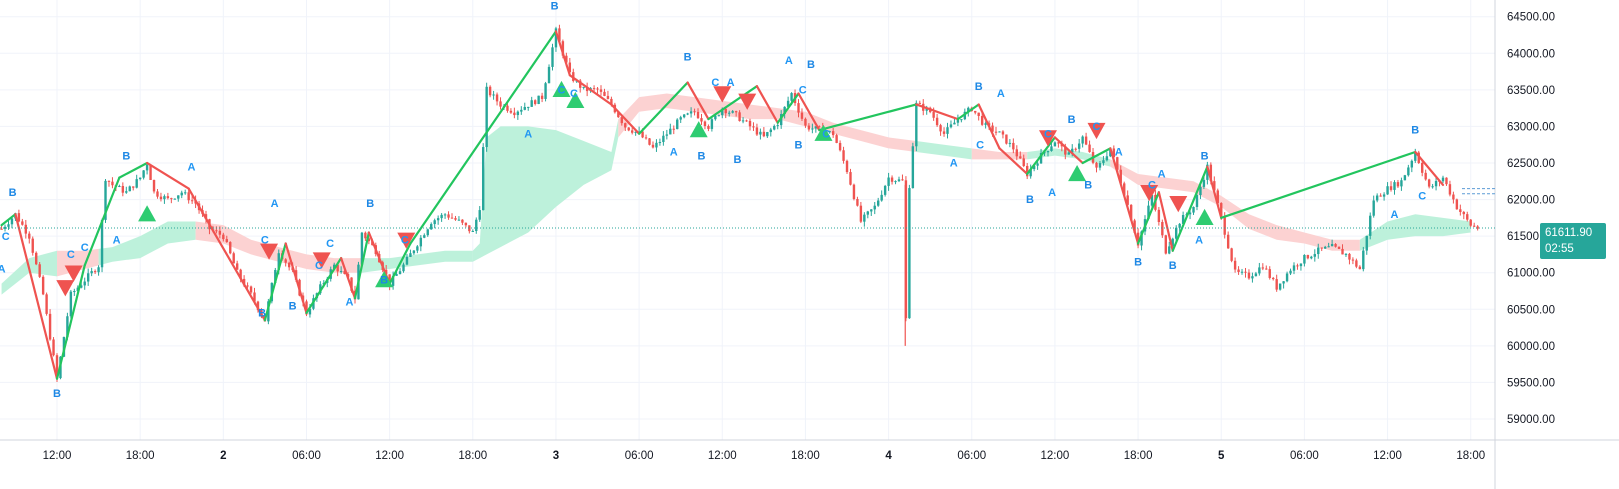 The height and width of the screenshot is (489, 1619). What do you see at coordinates (1531, 310) in the screenshot?
I see `y-tick-label: 60500.00` at bounding box center [1531, 310].